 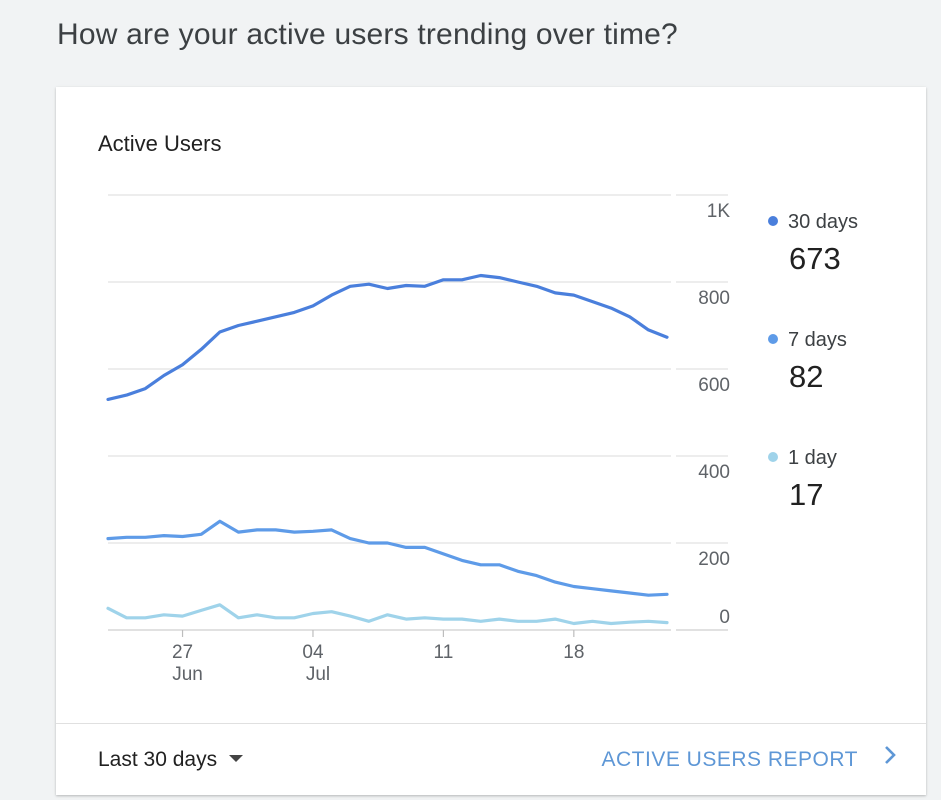 What do you see at coordinates (890, 758) in the screenshot?
I see `chevron-right-icon` at bounding box center [890, 758].